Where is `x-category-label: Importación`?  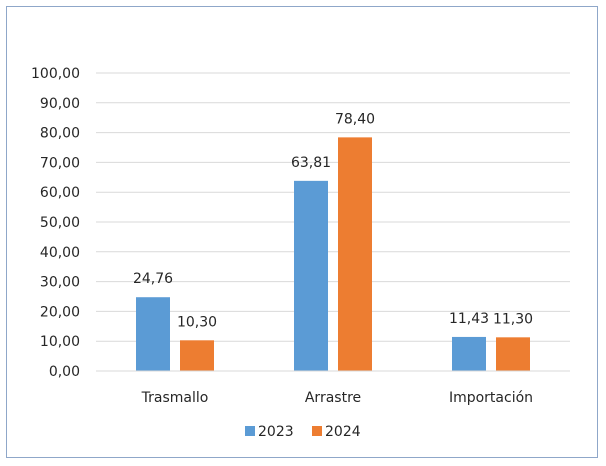
x-category-label: Importación is located at coordinates (491, 398).